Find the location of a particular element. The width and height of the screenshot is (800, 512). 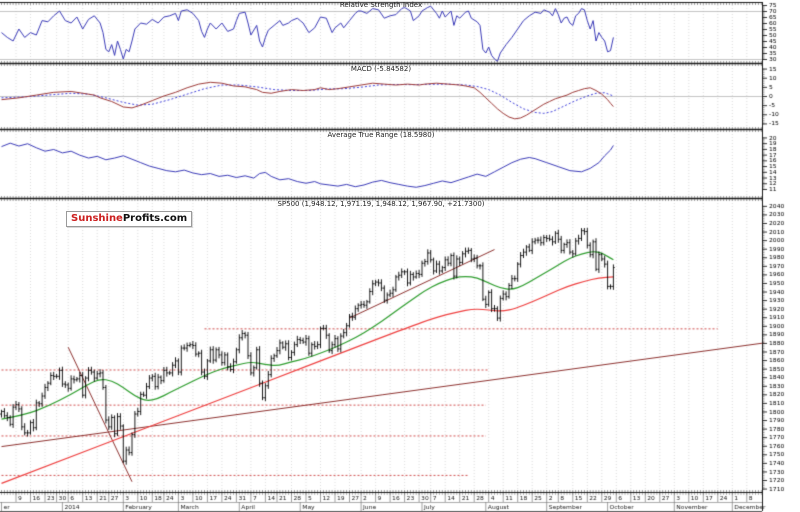

sunshine-profits-logo: SunshineProfits.com is located at coordinates (129, 219).